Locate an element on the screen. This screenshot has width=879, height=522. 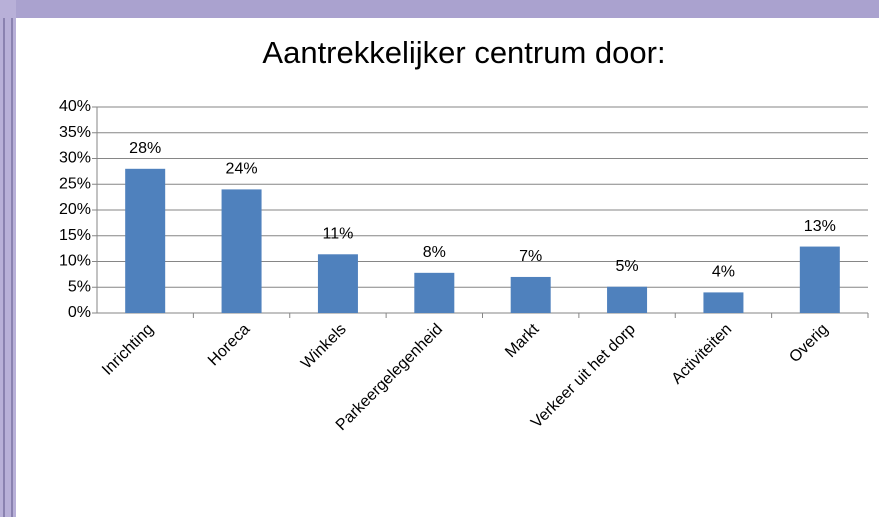
y-tick-label: 10% is located at coordinates (75, 261).